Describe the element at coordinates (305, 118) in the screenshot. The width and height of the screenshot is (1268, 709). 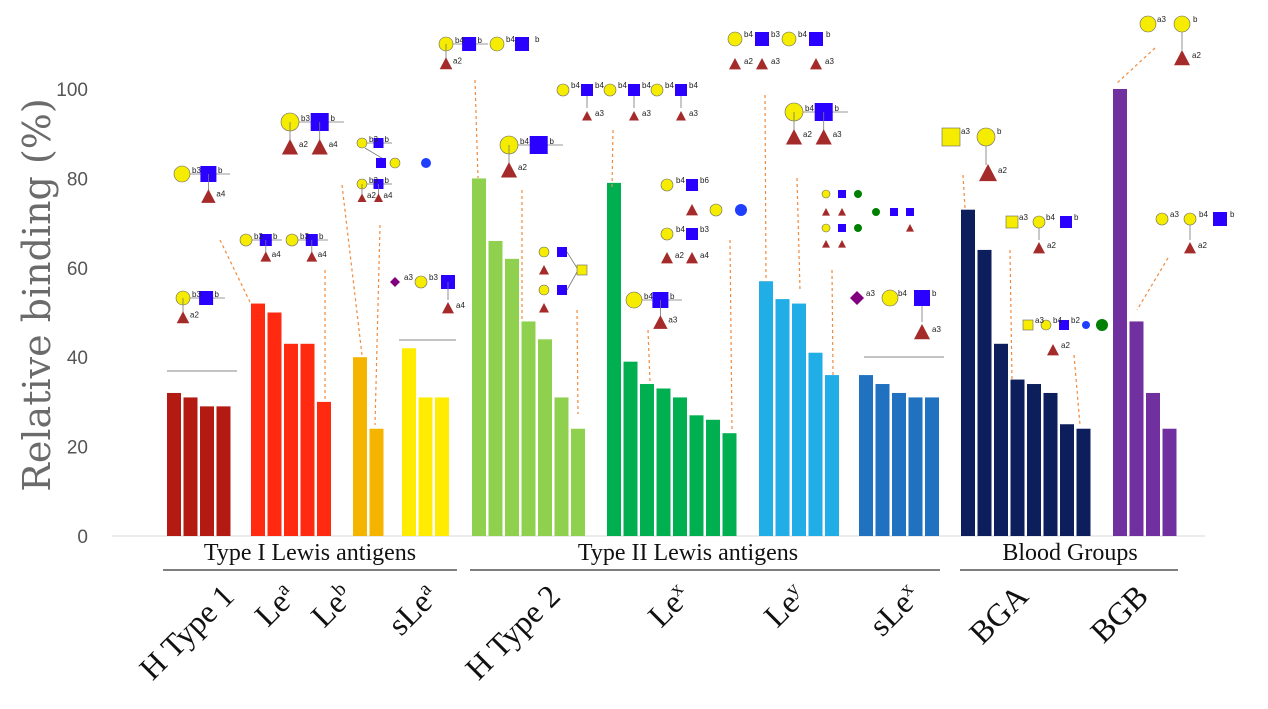
I see `linkage-label: b3` at that location.